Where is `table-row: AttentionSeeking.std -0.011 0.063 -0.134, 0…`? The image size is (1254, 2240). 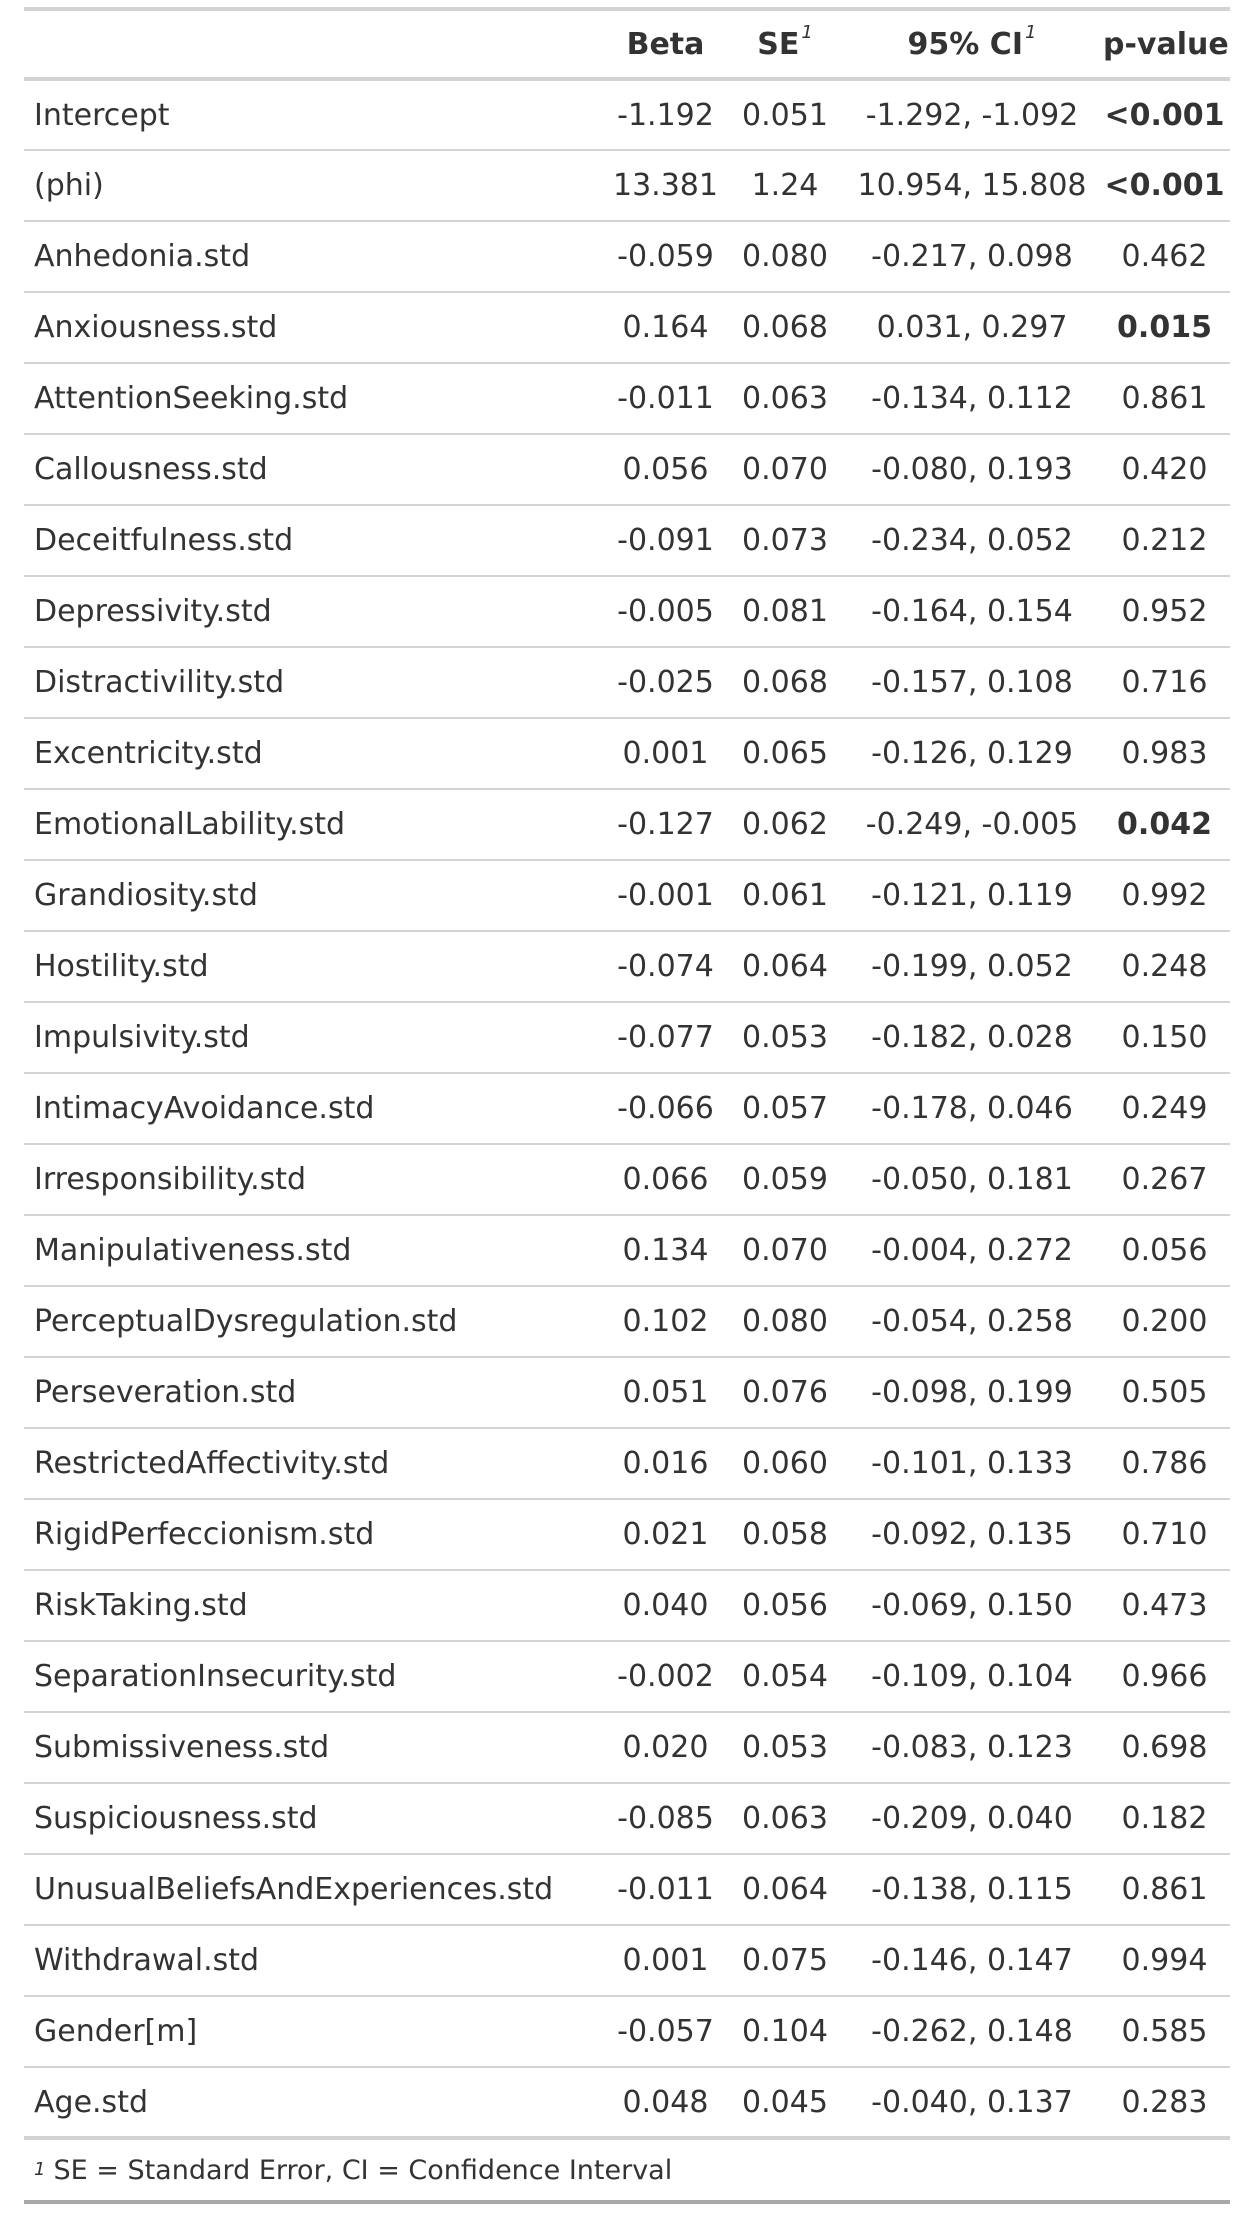 table-row: AttentionSeeking.std -0.011 0.063 -0.134, 0… is located at coordinates (627, 399).